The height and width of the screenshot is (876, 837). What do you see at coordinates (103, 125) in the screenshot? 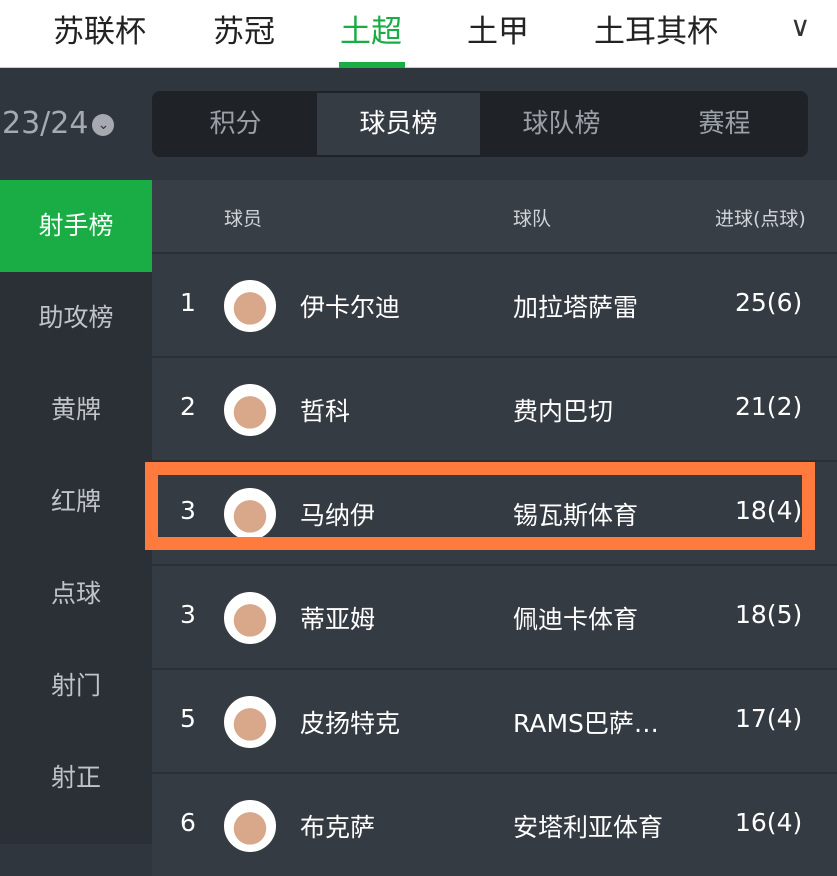
I see `chevron-down-icon: ⌄` at bounding box center [103, 125].